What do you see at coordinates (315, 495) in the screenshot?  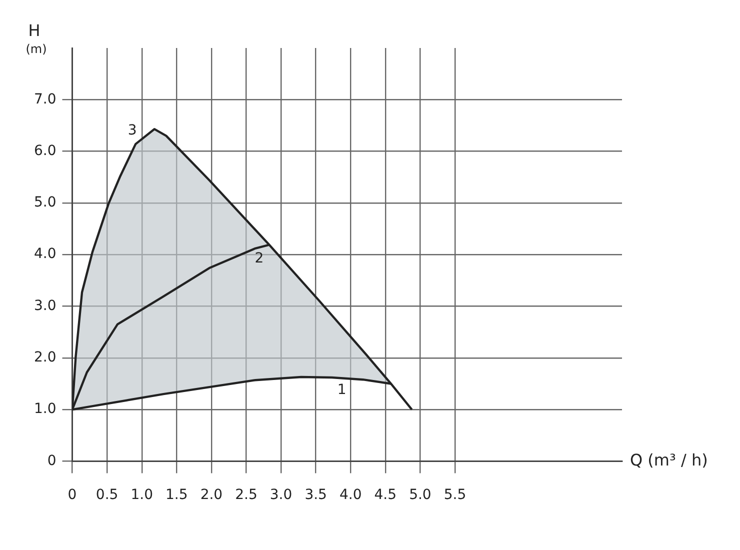 I see `x-tick-label: 3.5` at bounding box center [315, 495].